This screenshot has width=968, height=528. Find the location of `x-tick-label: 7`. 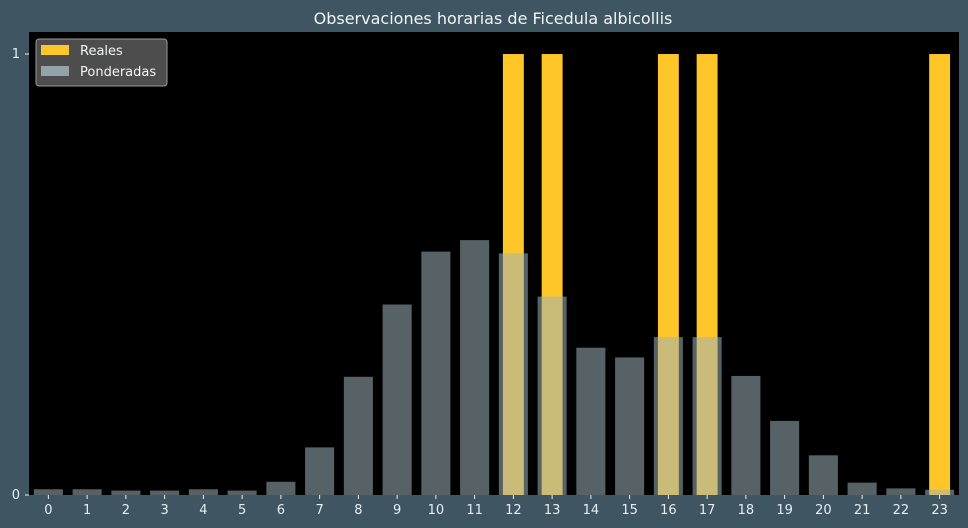

x-tick-label: 7 is located at coordinates (319, 510).